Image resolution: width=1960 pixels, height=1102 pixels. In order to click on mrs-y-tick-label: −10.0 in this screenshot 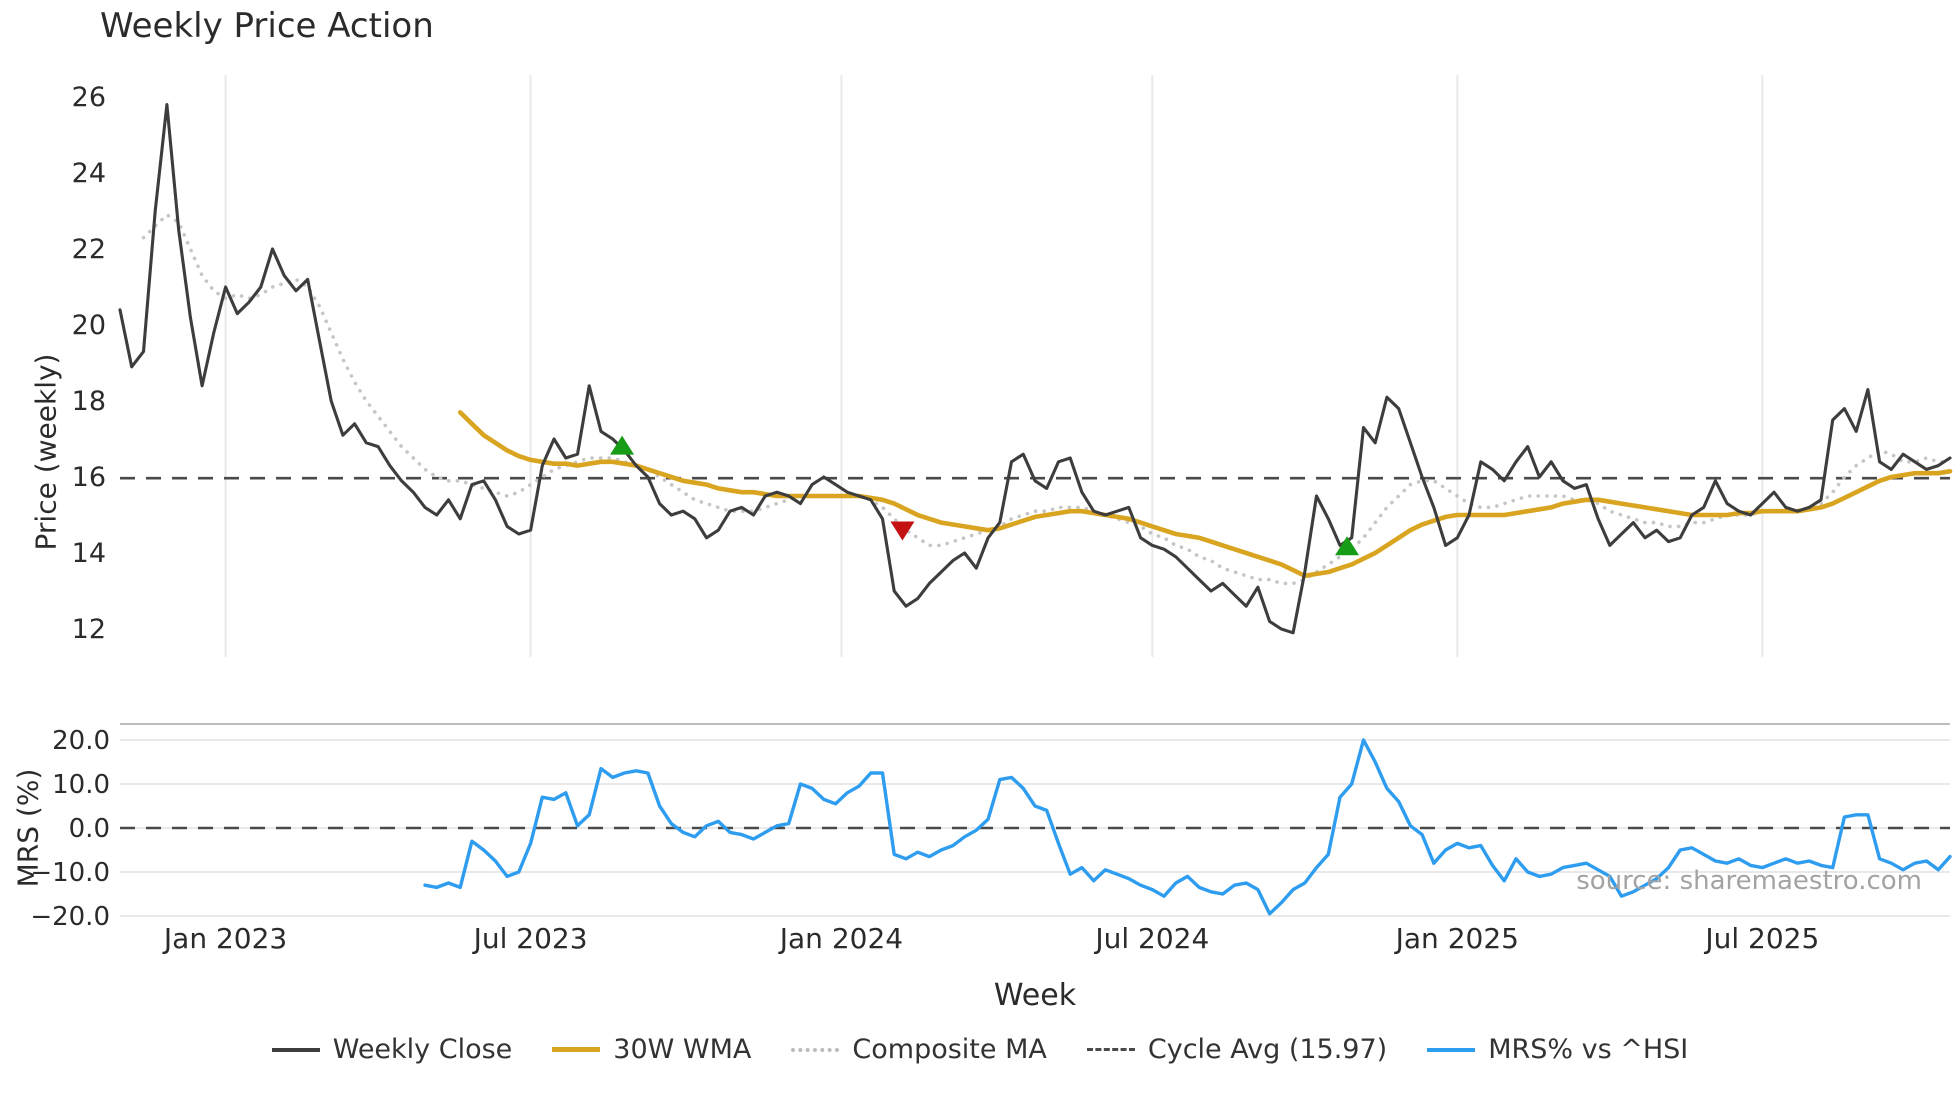, I will do `click(70, 873)`.